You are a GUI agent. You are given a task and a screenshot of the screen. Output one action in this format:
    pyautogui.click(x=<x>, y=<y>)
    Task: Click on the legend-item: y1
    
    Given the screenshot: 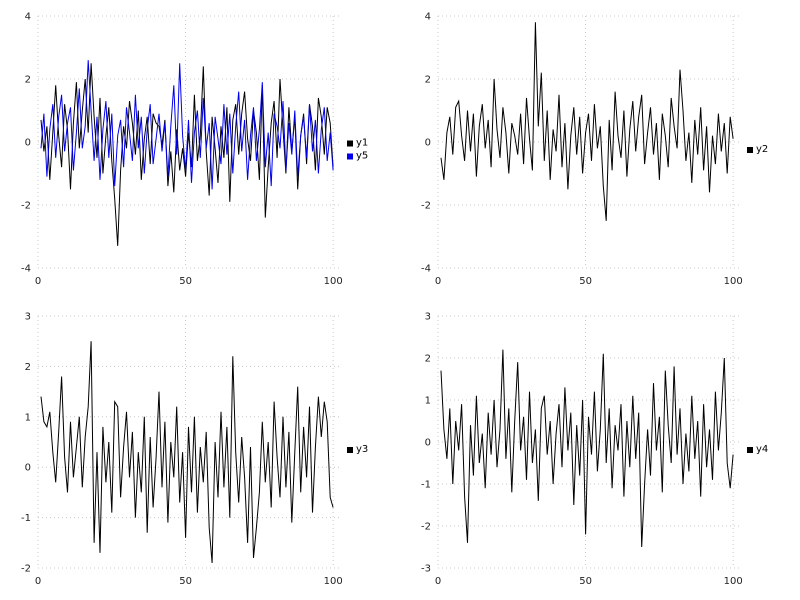 What is the action you would take?
    pyautogui.click(x=358, y=143)
    